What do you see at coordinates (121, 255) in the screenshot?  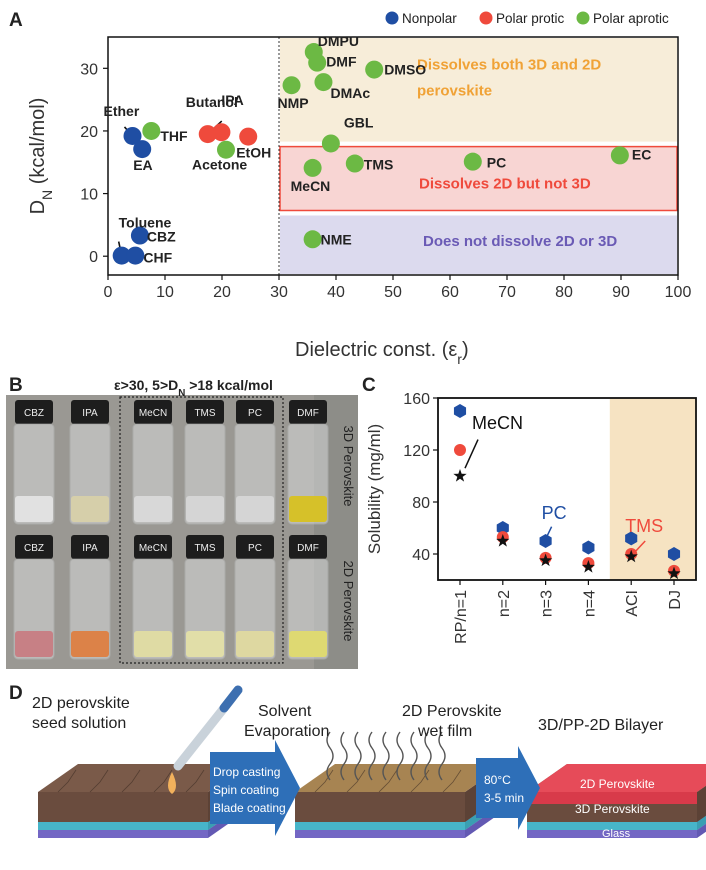 I see `point-toluene` at bounding box center [121, 255].